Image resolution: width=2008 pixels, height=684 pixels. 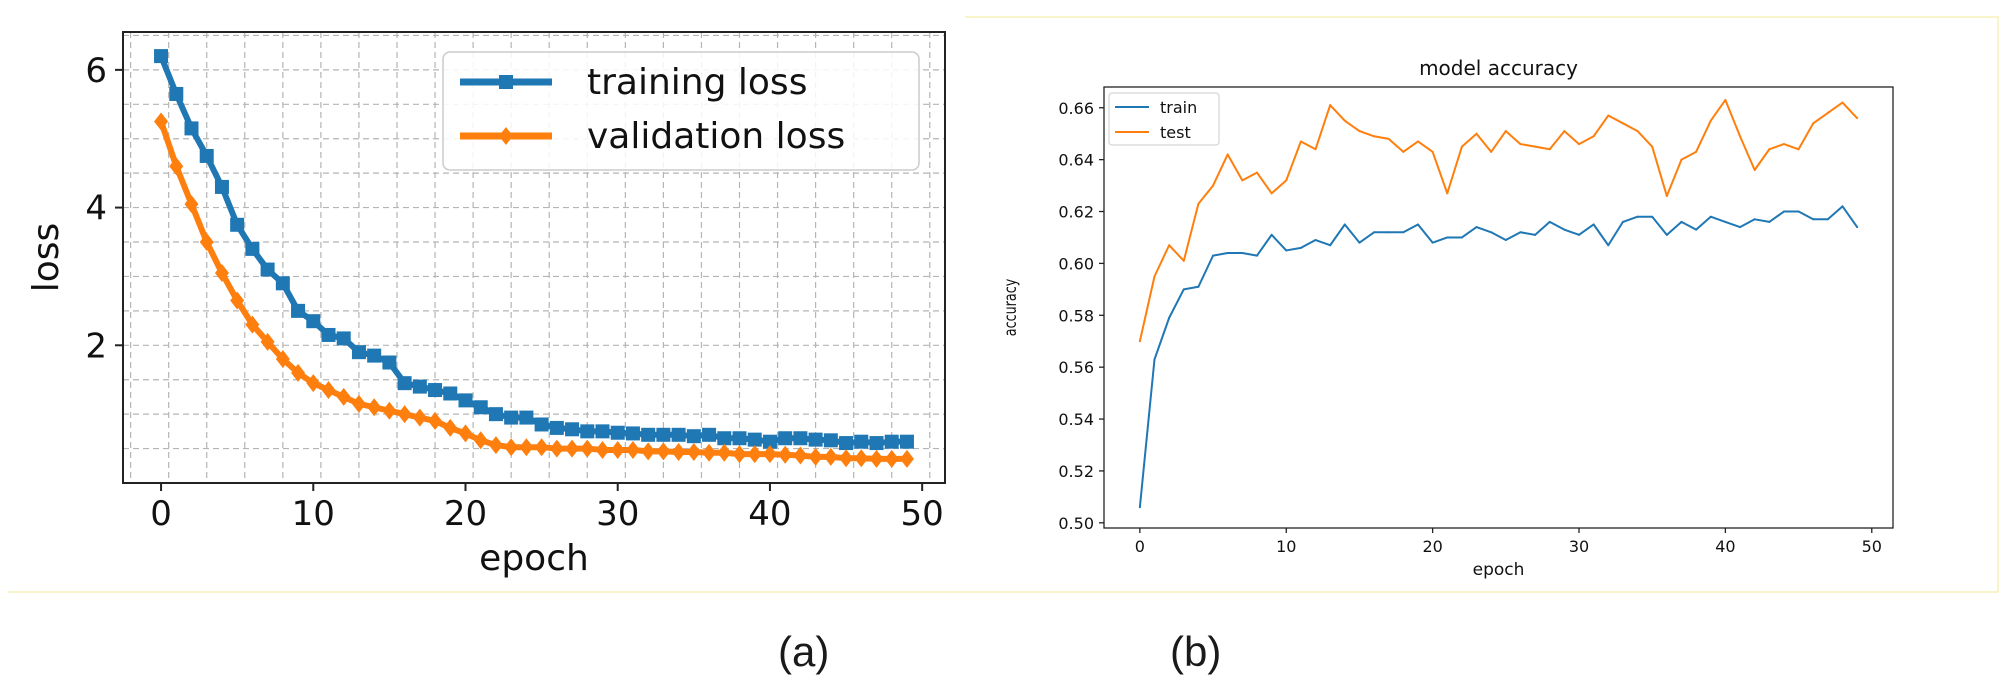 What do you see at coordinates (1286, 546) in the screenshot?
I see `accuracy-chart-xtick-label: 10` at bounding box center [1286, 546].